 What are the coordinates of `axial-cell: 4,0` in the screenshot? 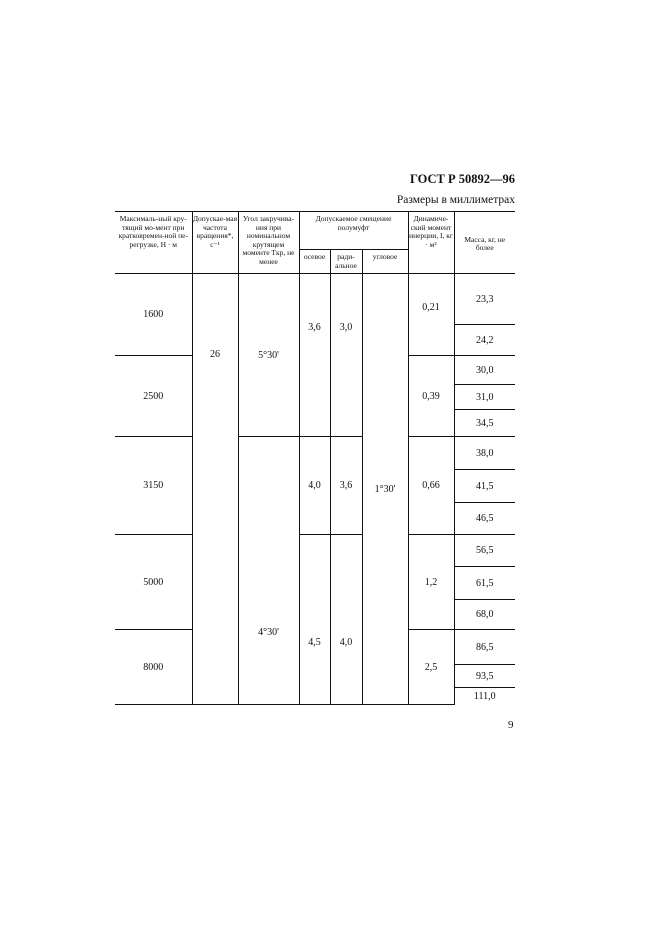 It's located at (314, 485).